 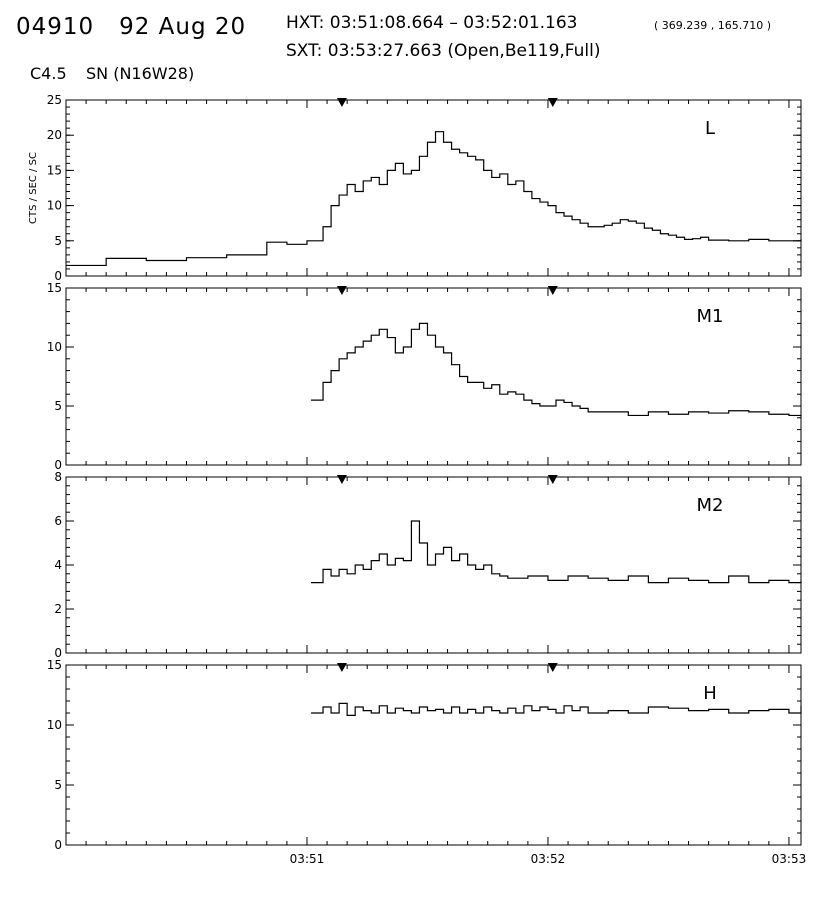 What do you see at coordinates (548, 859) in the screenshot?
I see `x-tick-label: 03:52` at bounding box center [548, 859].